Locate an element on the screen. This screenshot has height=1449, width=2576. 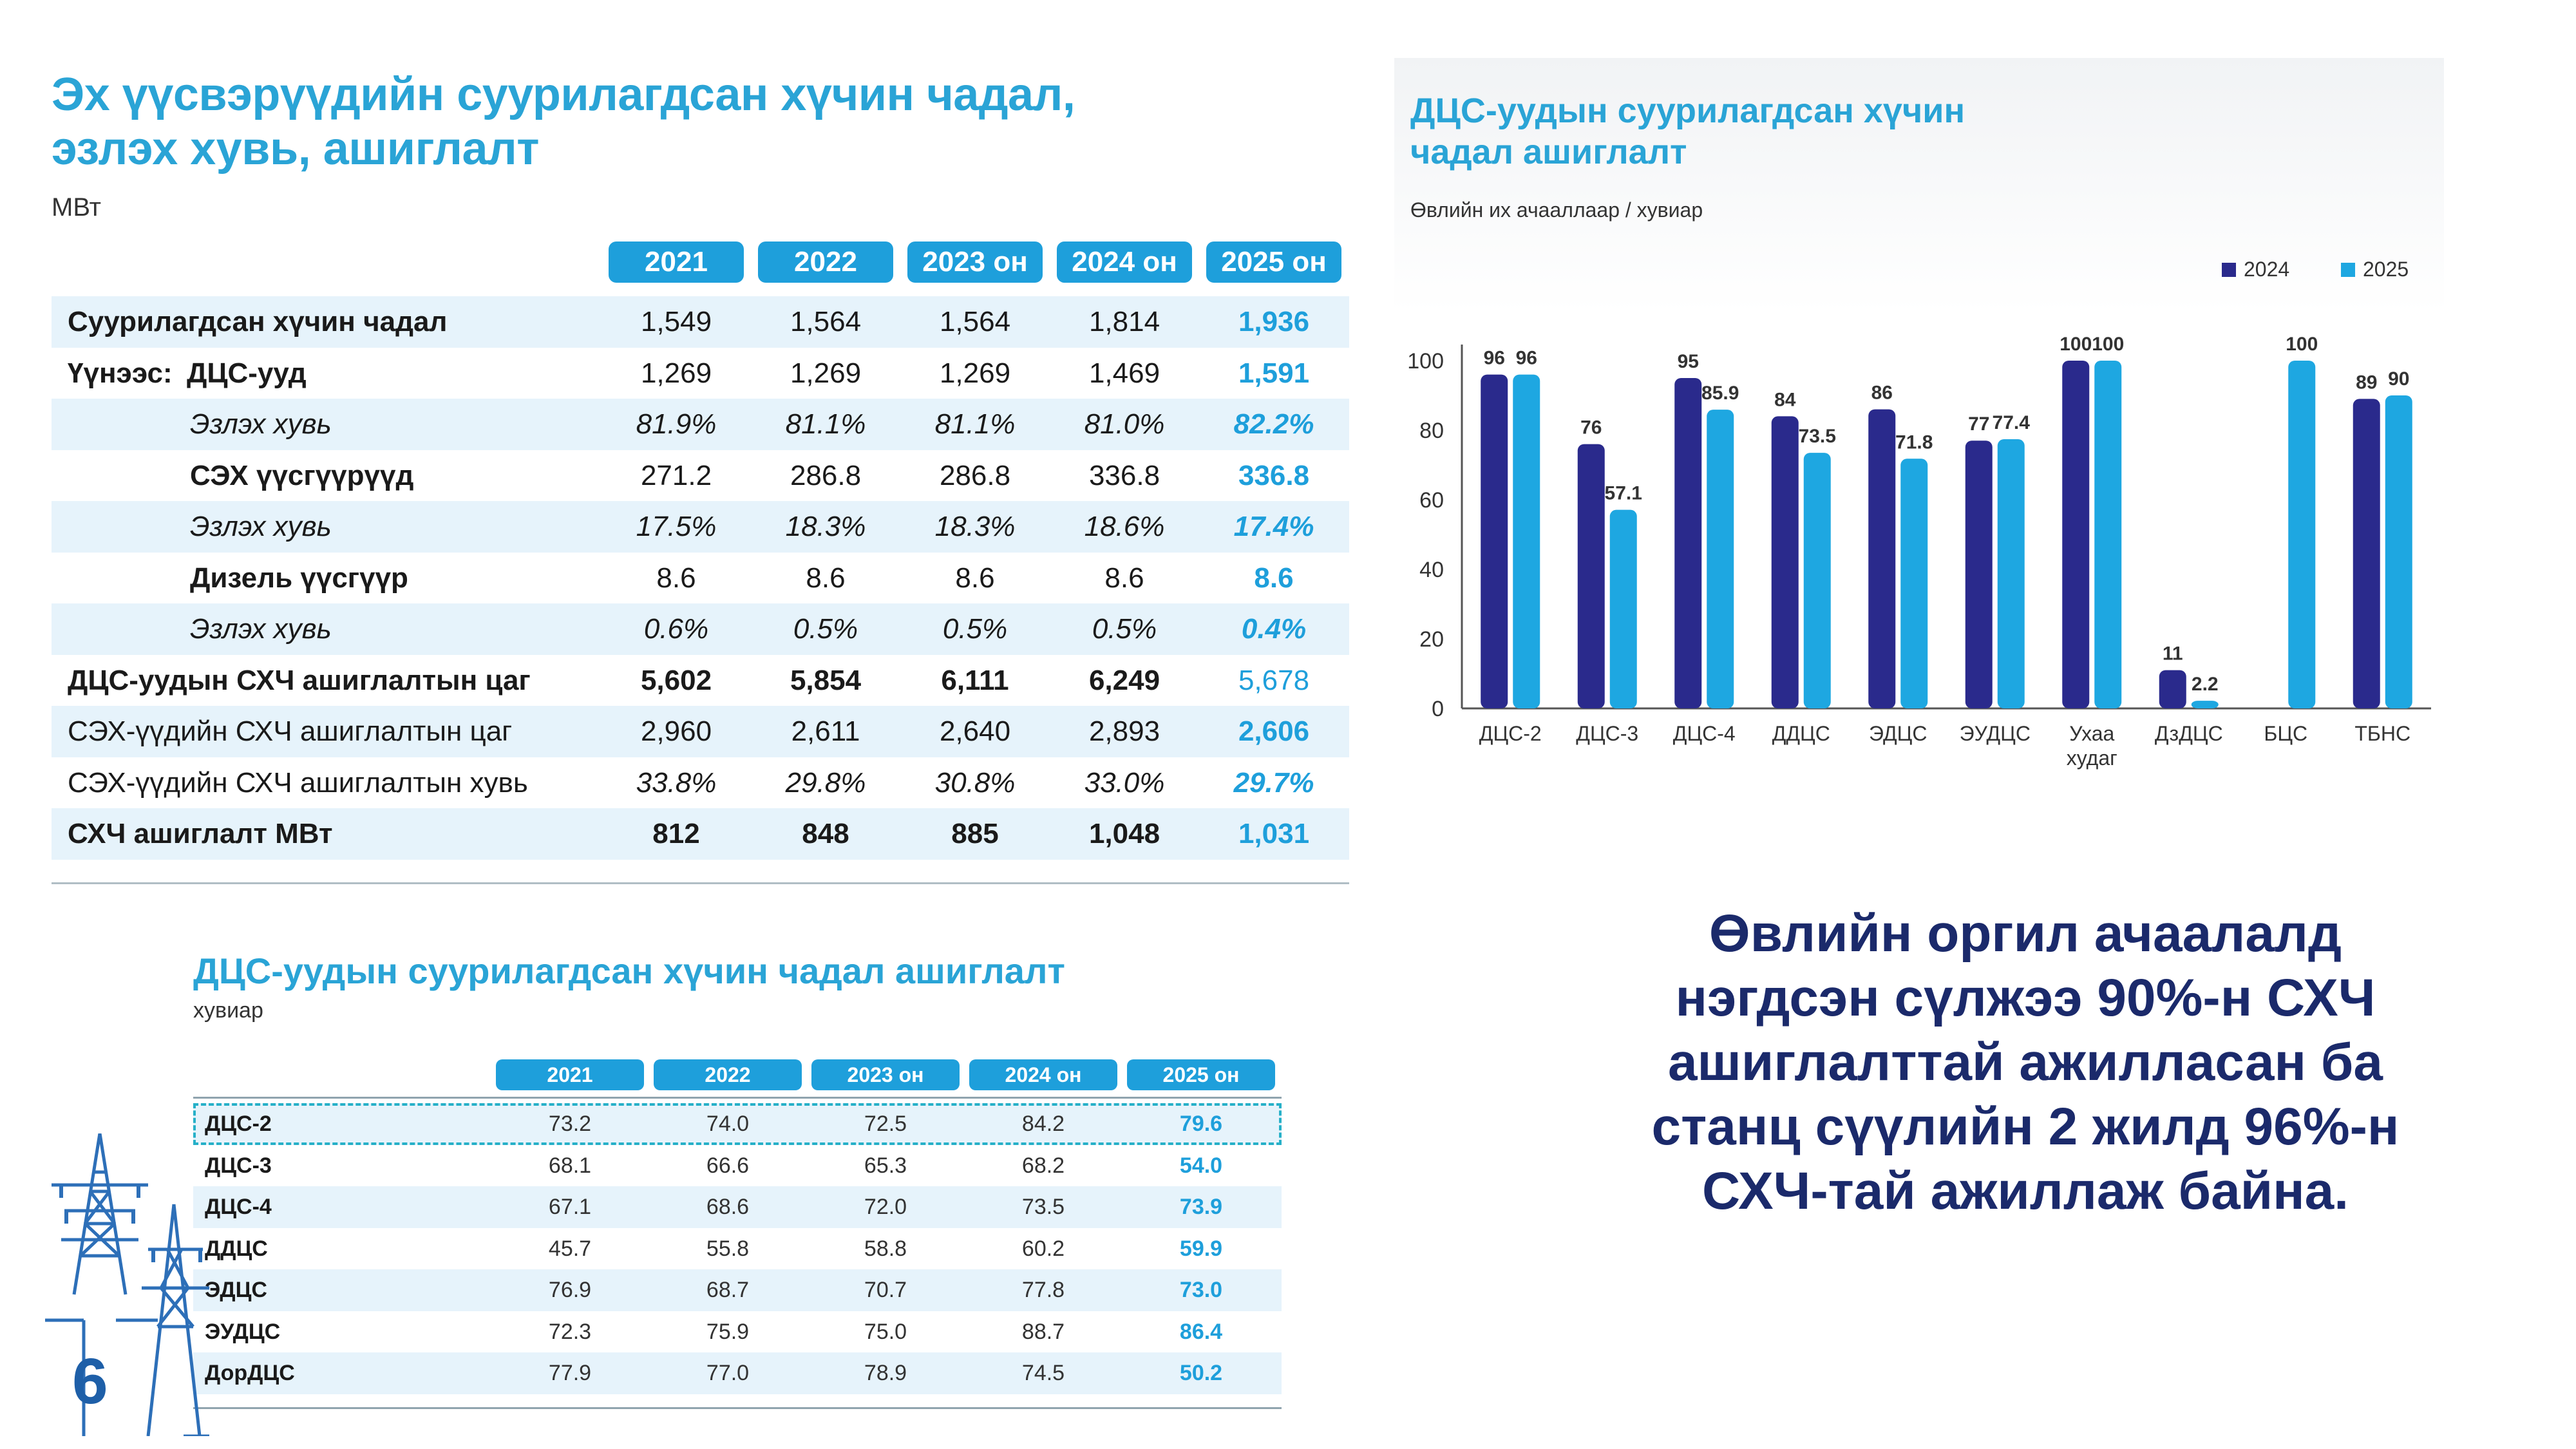
cell: 1,564 is located at coordinates (975, 321).